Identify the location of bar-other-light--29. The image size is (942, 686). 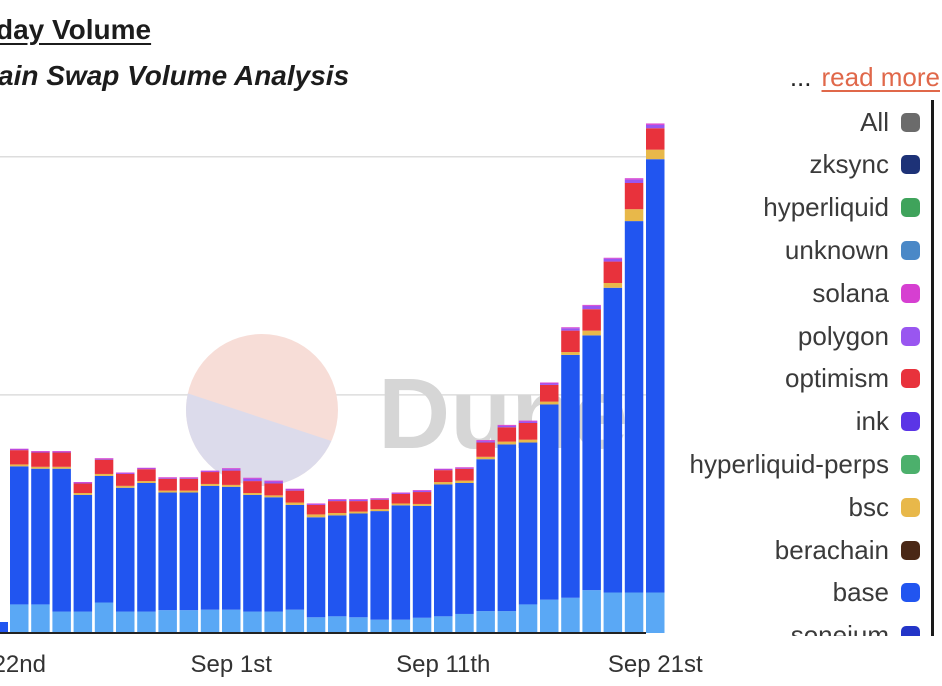
(634, 612).